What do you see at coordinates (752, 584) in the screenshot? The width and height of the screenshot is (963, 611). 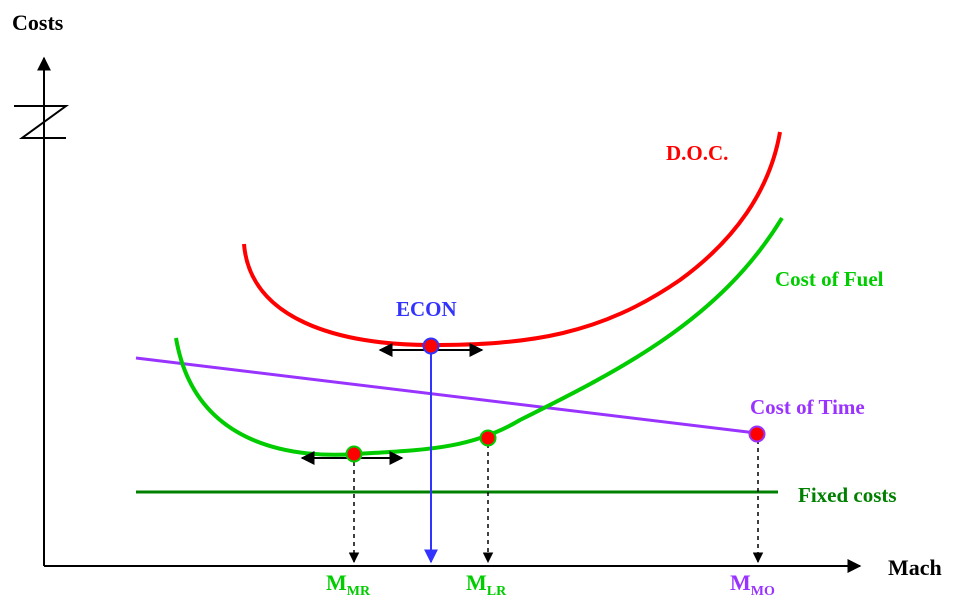 I see `m-mo-label: MMO` at bounding box center [752, 584].